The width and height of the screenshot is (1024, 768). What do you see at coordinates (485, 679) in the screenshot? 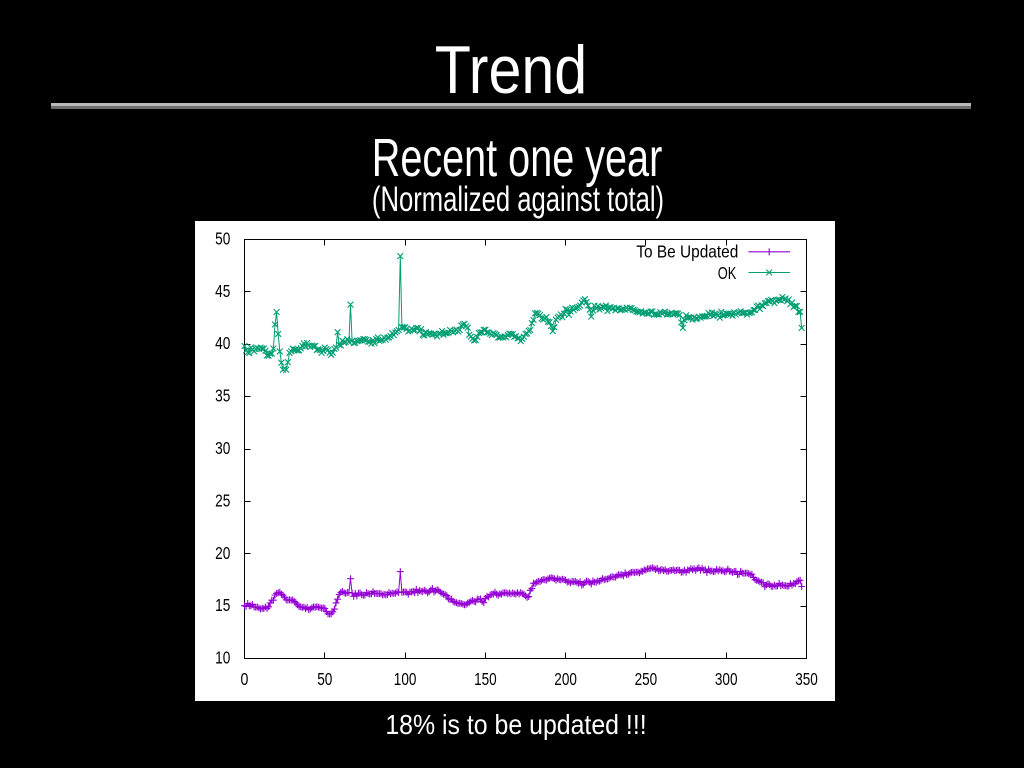
I see `svg-text: 150` at bounding box center [485, 679].